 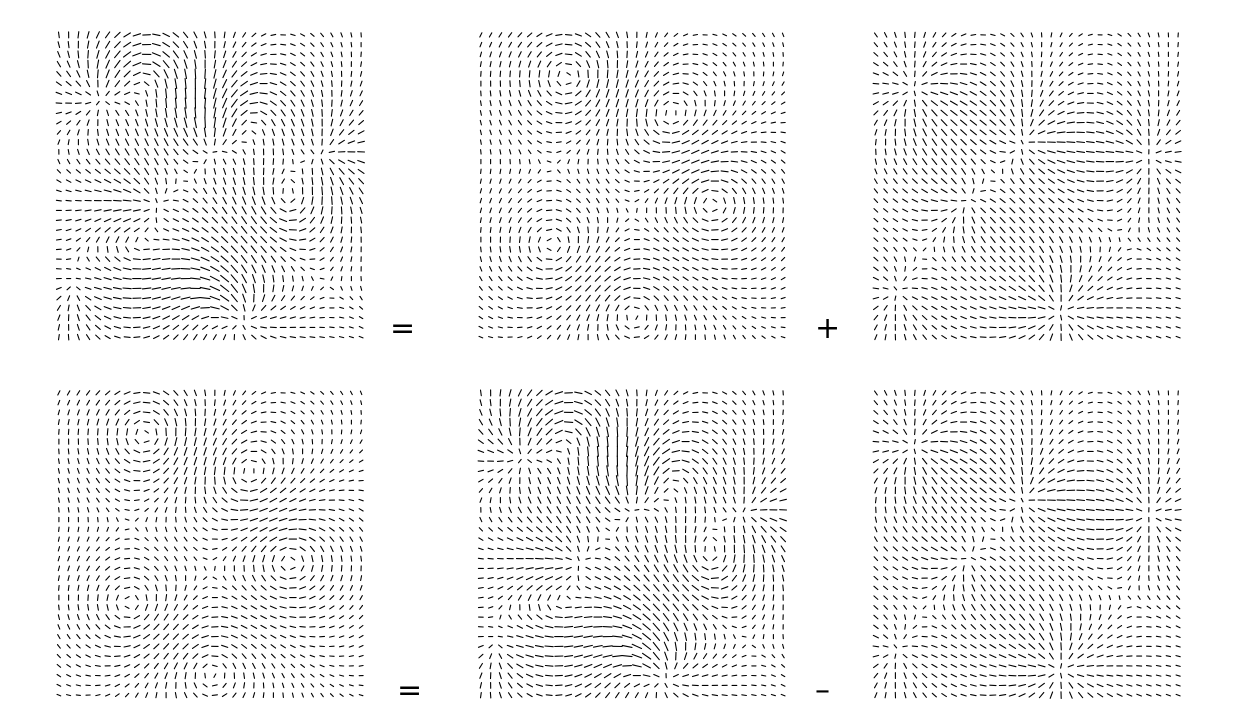 I want to click on row1-panel-rotational, so click(x=632, y=186).